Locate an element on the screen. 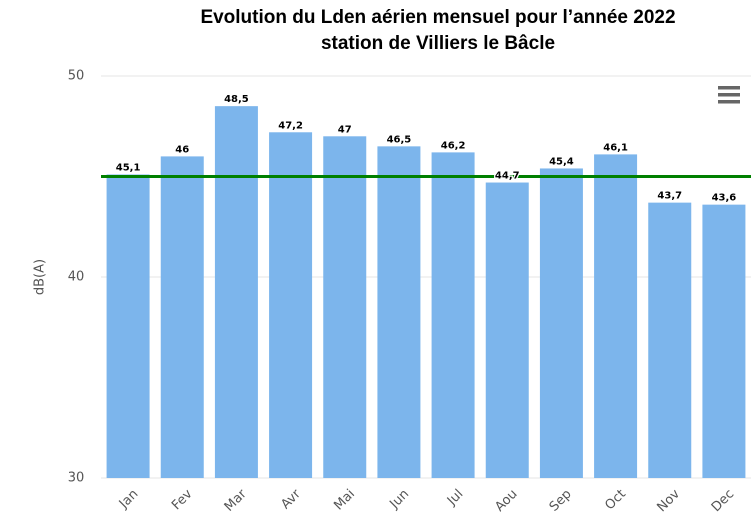  data-label: 46,2 is located at coordinates (453, 145).